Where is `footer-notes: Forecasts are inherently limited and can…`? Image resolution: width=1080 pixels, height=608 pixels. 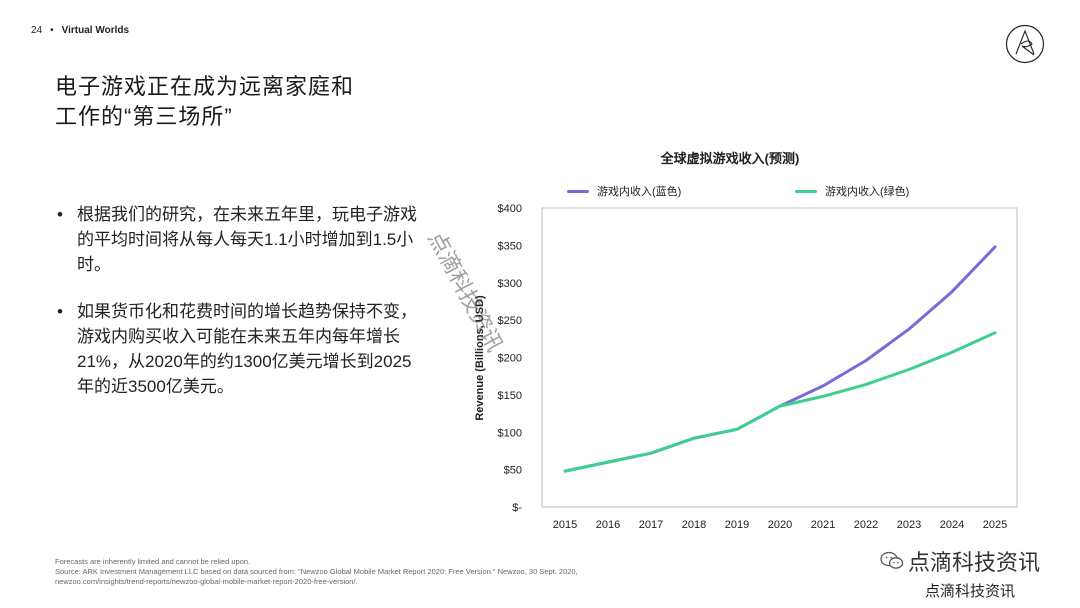 footer-notes: Forecasts are inherently limited and can… is located at coordinates (316, 572).